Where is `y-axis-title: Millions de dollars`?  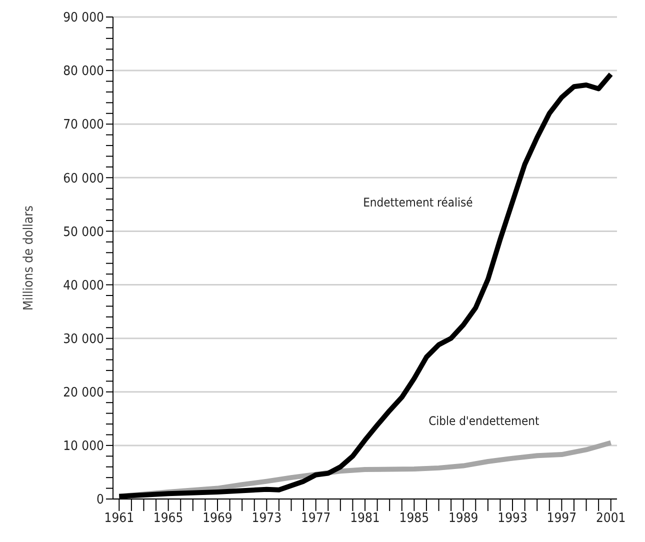 y-axis-title: Millions de dollars is located at coordinates (29, 258).